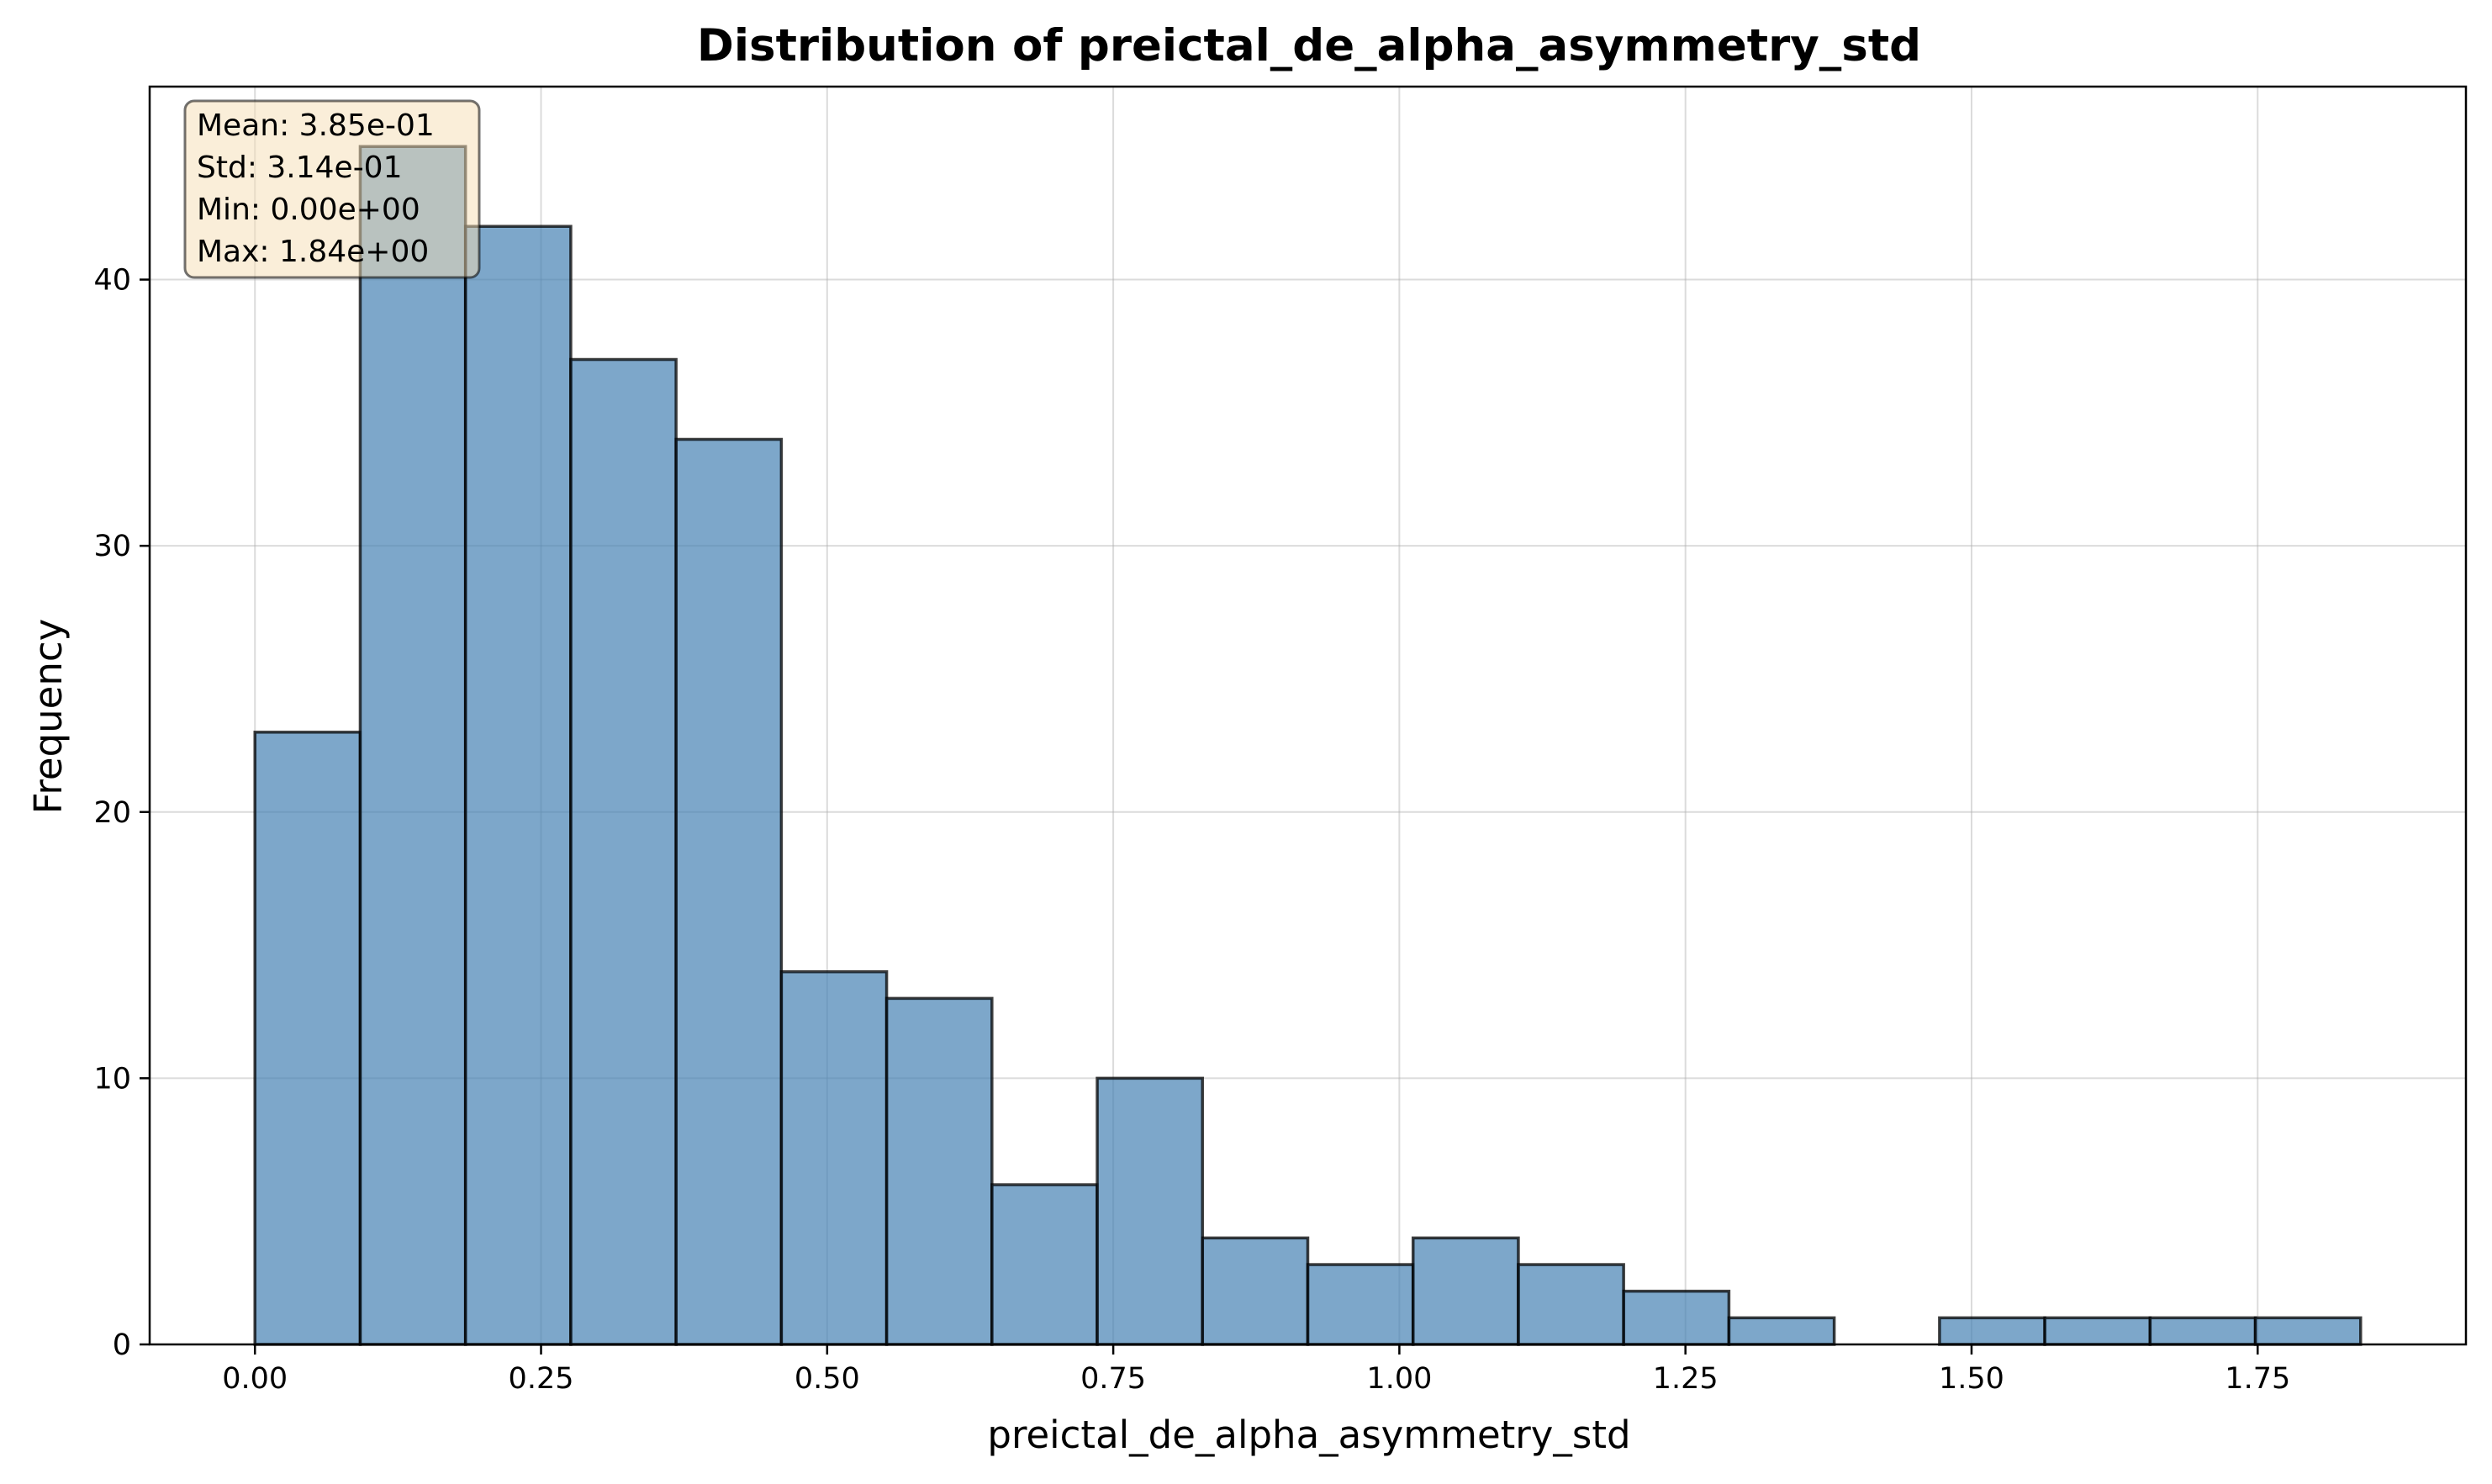 The width and height of the screenshot is (2492, 1484). I want to click on stats-min: Min: 0.00e+00, so click(308, 210).